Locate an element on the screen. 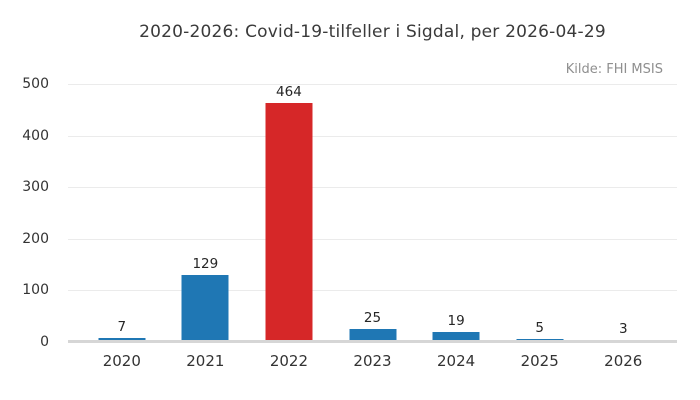 The width and height of the screenshot is (700, 400). bar-slot-2023: 25 is located at coordinates (373, 213).